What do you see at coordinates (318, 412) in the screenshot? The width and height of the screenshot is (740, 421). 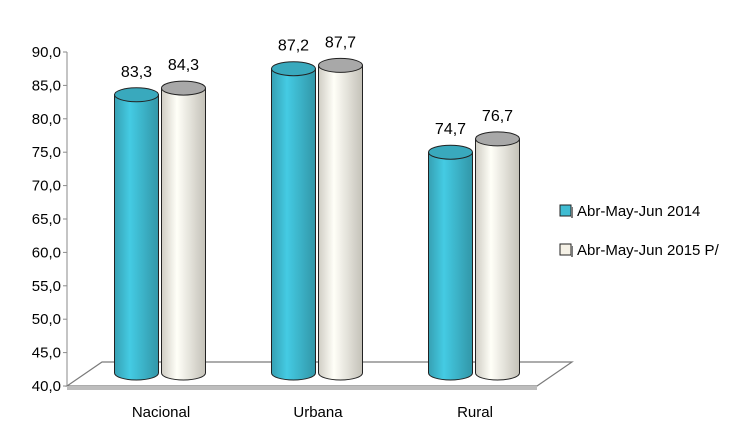 I see `x-tick-label: Urbana` at bounding box center [318, 412].